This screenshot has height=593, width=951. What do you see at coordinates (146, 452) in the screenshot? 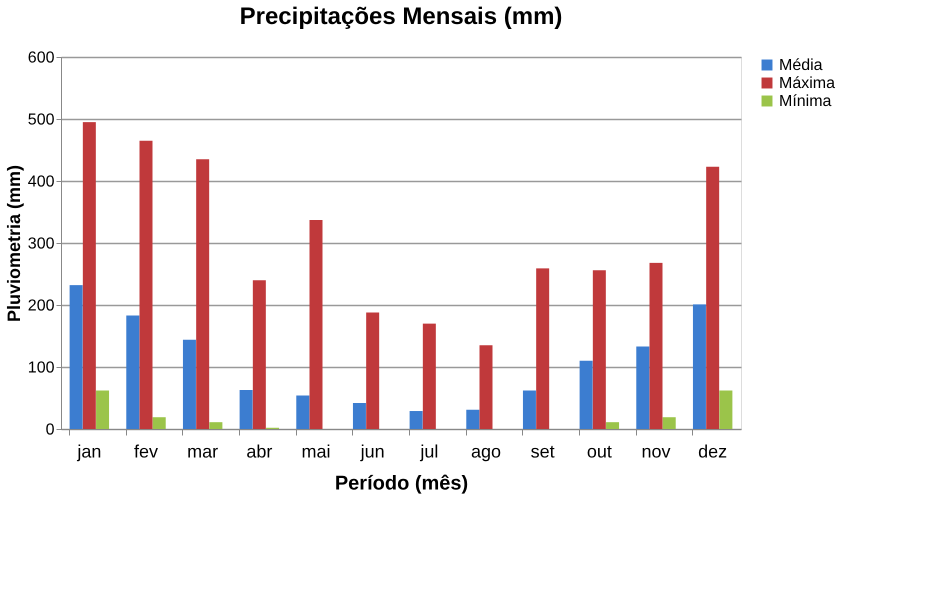
I see `x-tick-label: fev` at bounding box center [146, 452].